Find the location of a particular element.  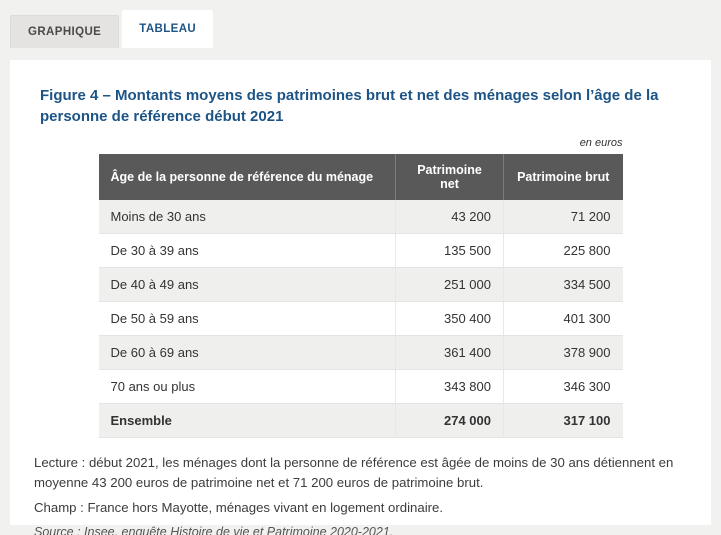

tab-bar: GRAPHIQUE TABLEAU is located at coordinates (360, 24).